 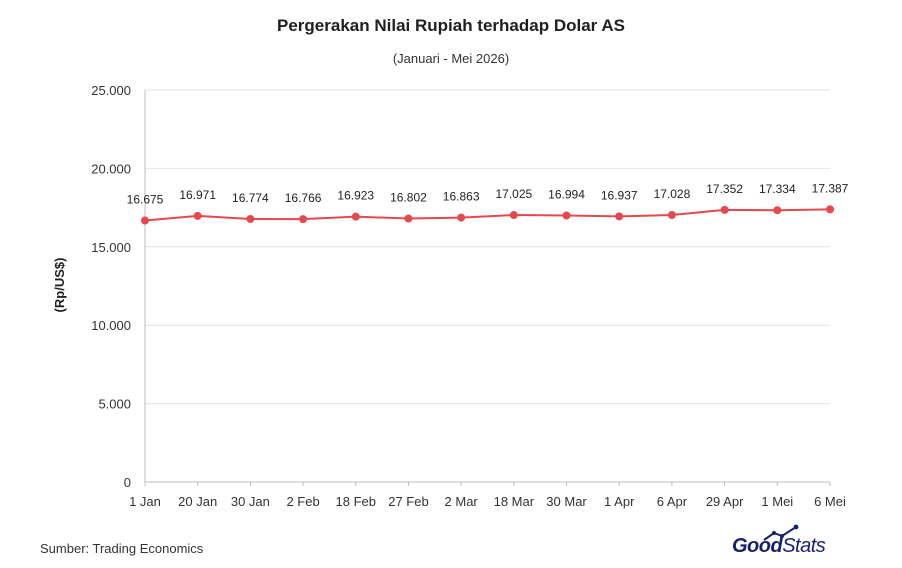 What do you see at coordinates (250, 501) in the screenshot?
I see `x-tick-label: 30 Jan` at bounding box center [250, 501].